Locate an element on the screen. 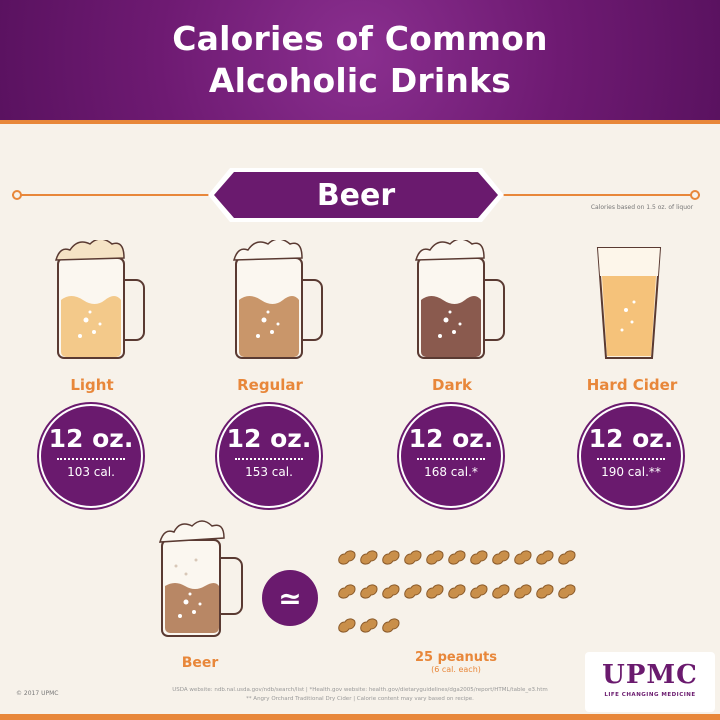 The image size is (720, 720). logo-tagline: LIFE CHANGING MEDICINE is located at coordinates (650, 695).